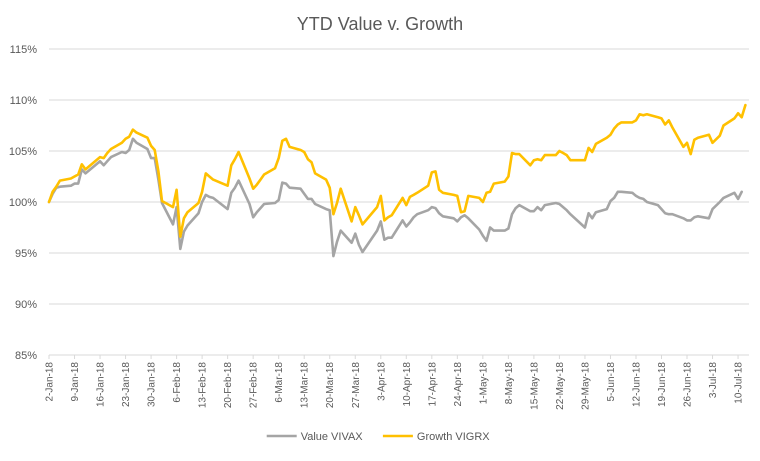 The width and height of the screenshot is (760, 461). I want to click on x-tick-label: 20-Mar-18, so click(330, 385).